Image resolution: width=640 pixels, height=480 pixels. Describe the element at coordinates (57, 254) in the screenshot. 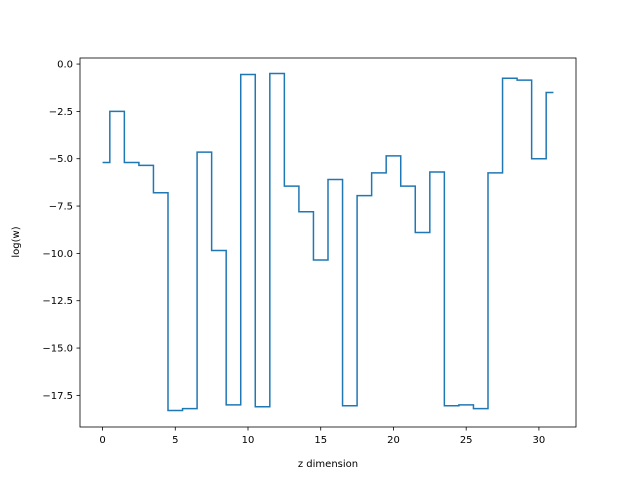

I see `y-tick-label: −10.0` at that location.